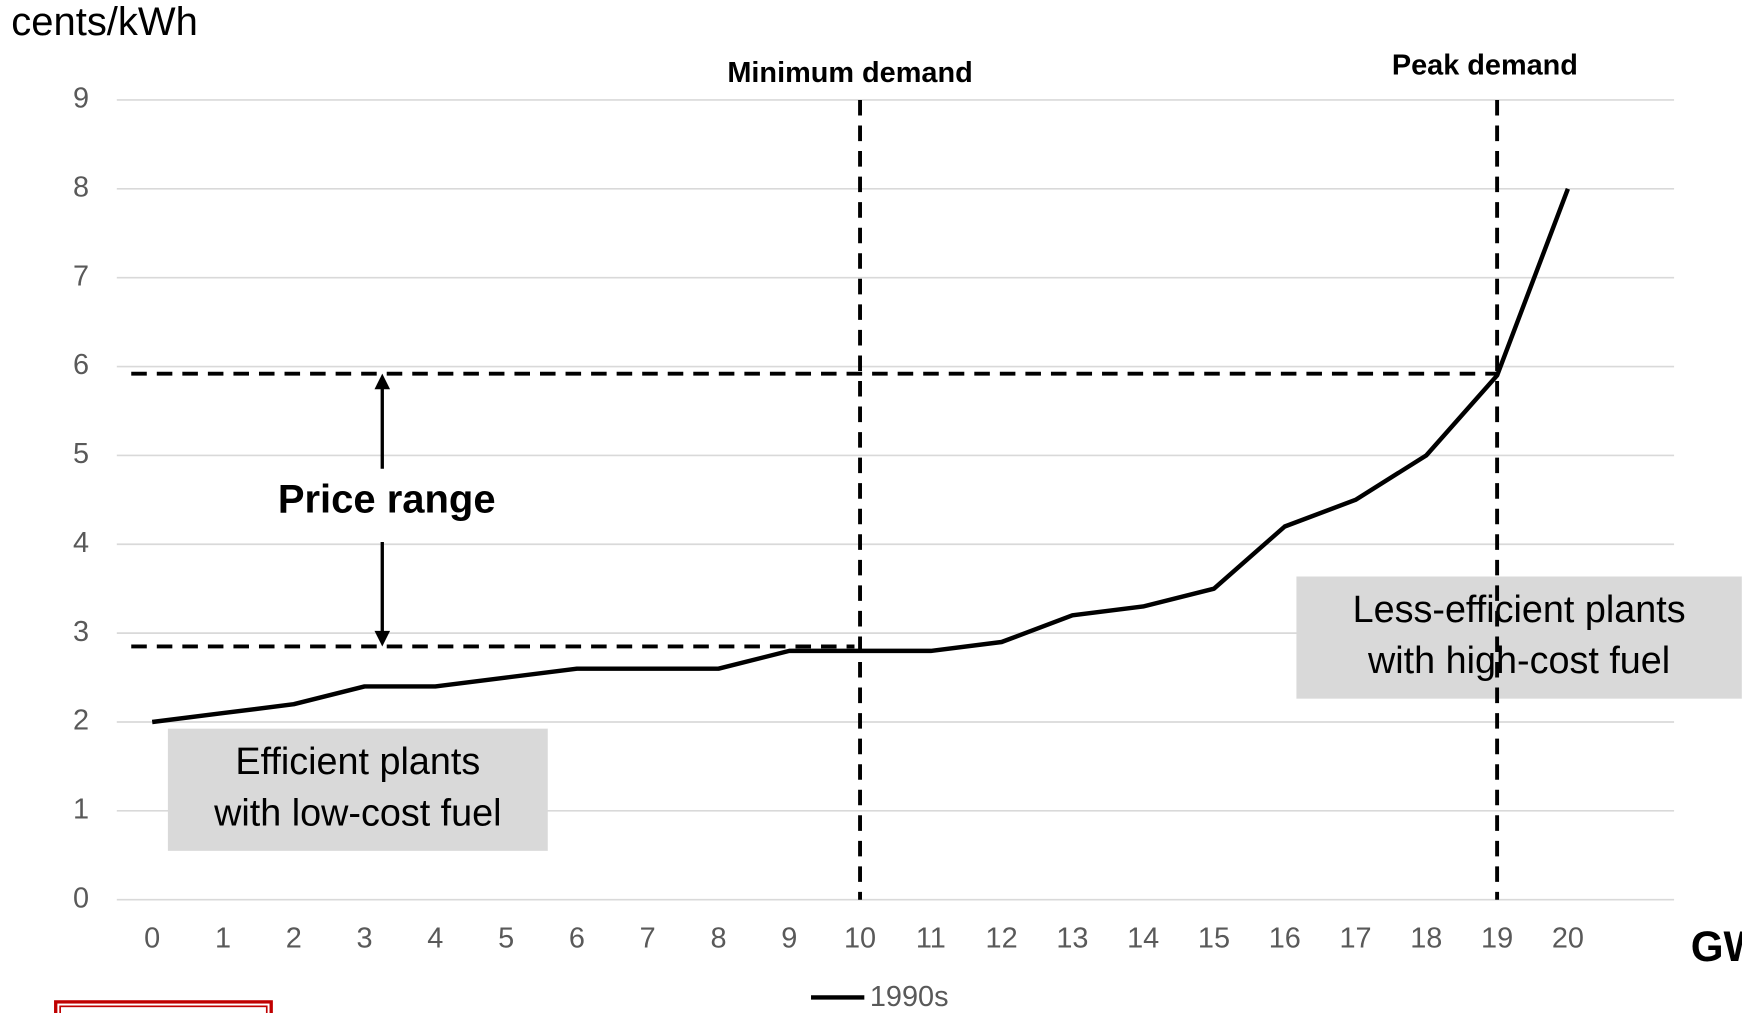 This screenshot has width=1742, height=1013. Describe the element at coordinates (1497, 938) in the screenshot. I see `x-tick-label: 19` at that location.